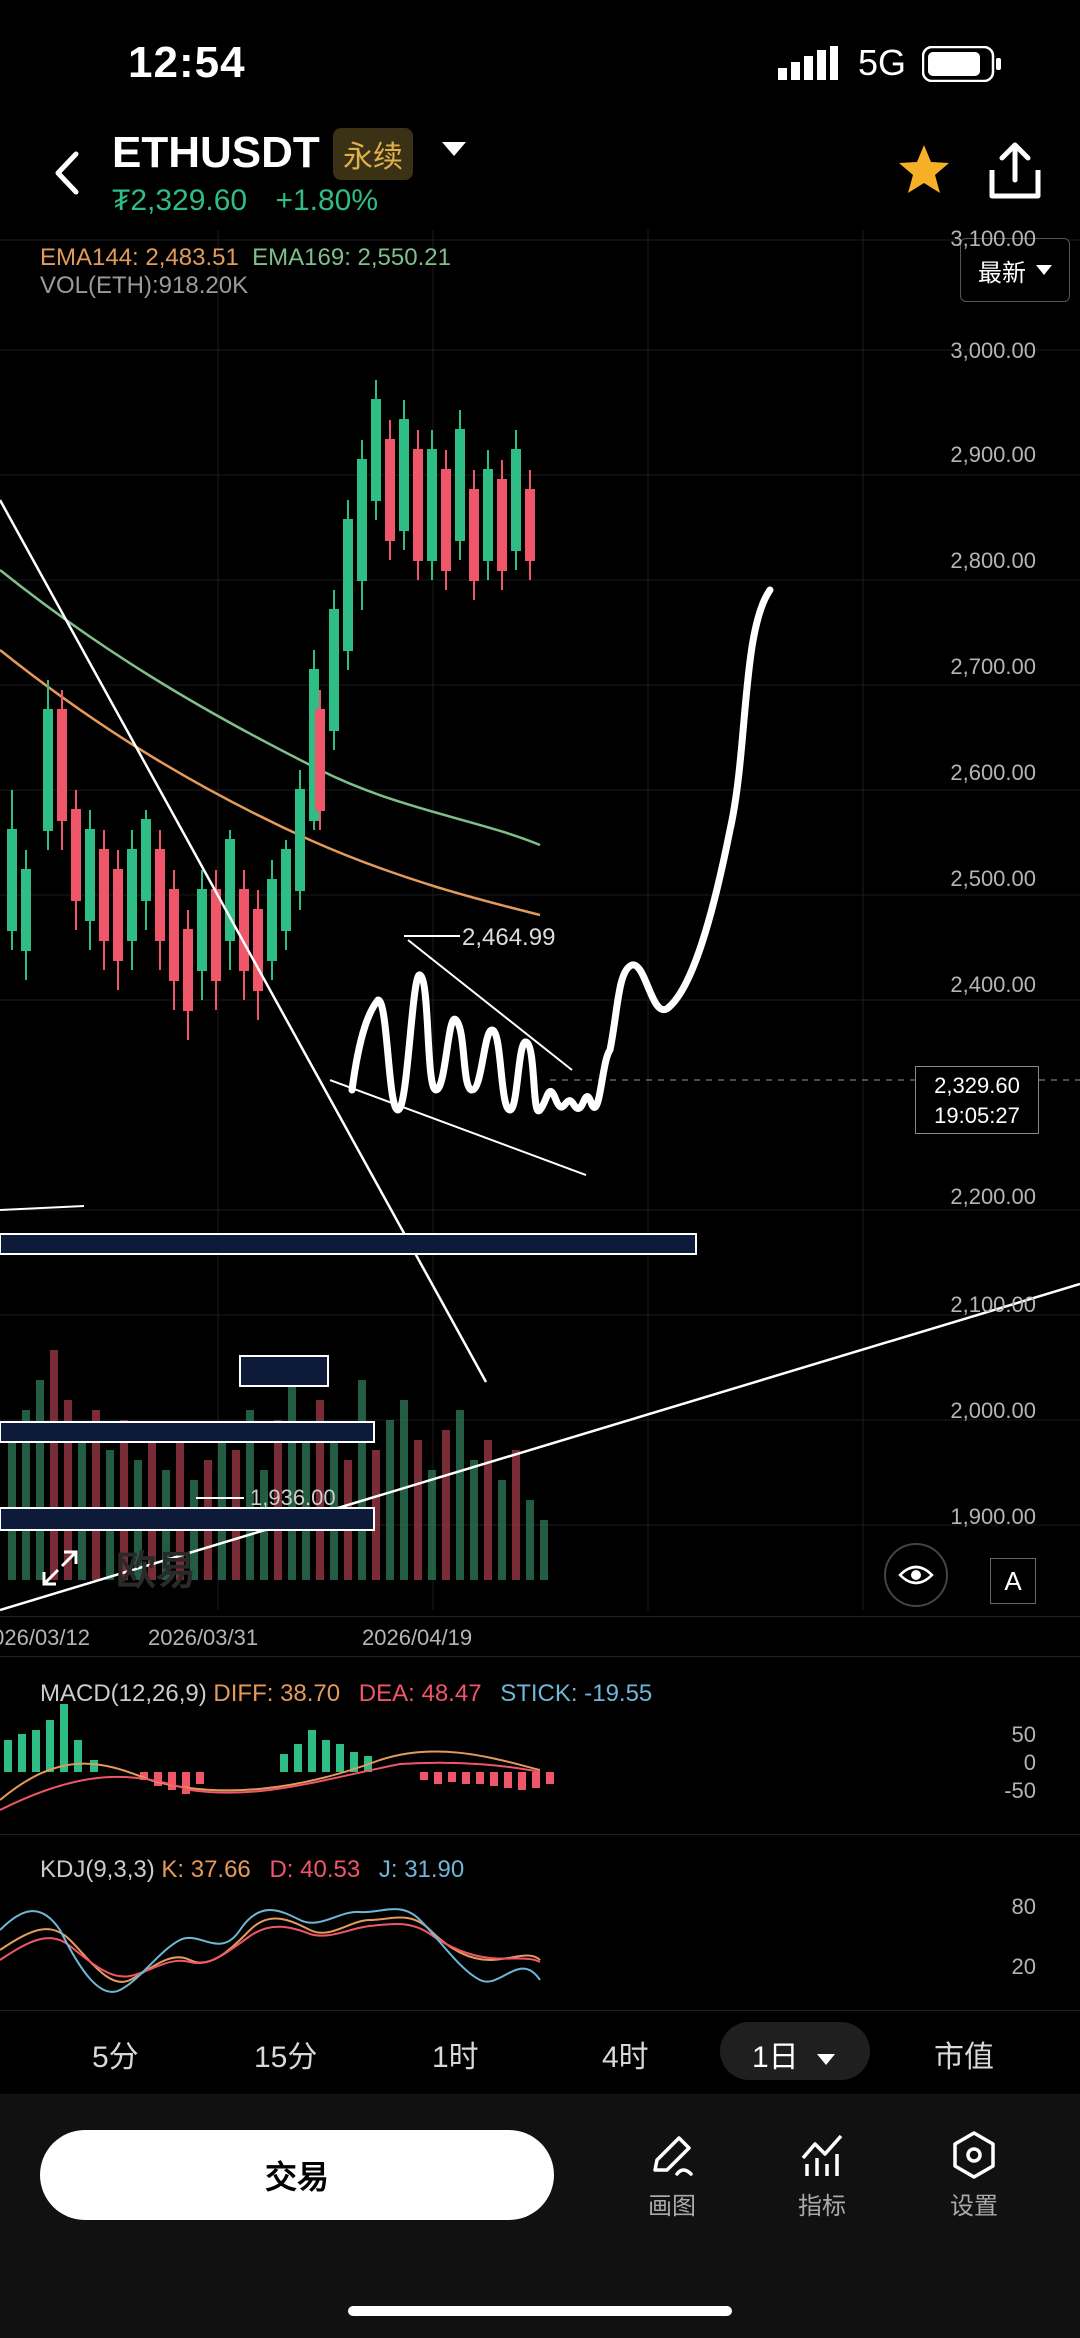 The image size is (1080, 2338). Describe the element at coordinates (540, 2311) in the screenshot. I see `home-indicator` at that location.